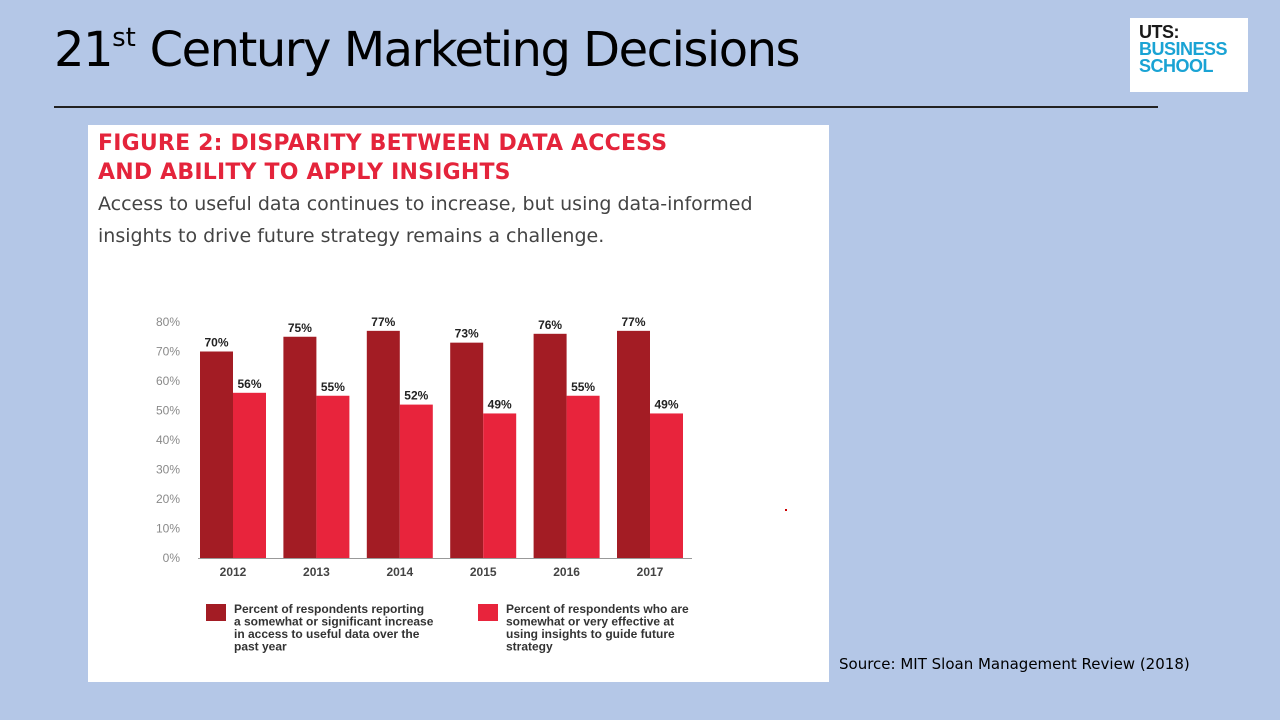 This screenshot has height=720, width=1280. I want to click on x-tick-label: 2017, so click(650, 572).